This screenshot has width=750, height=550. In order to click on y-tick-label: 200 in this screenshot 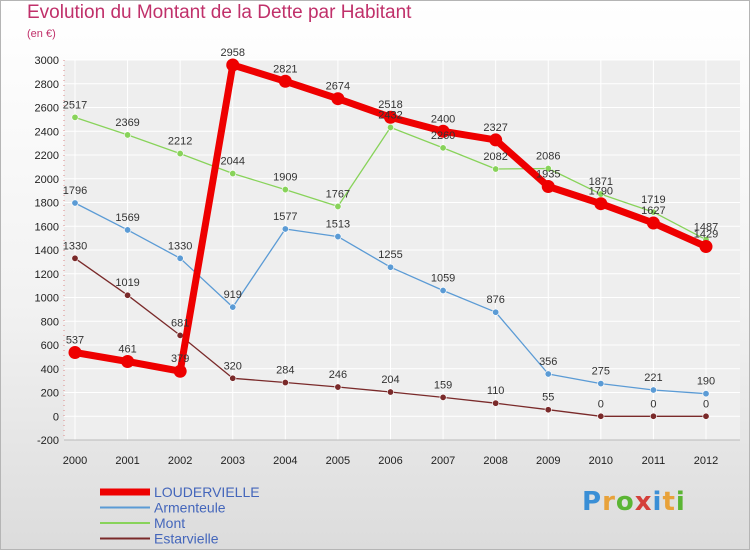, I will do `click(50, 394)`.